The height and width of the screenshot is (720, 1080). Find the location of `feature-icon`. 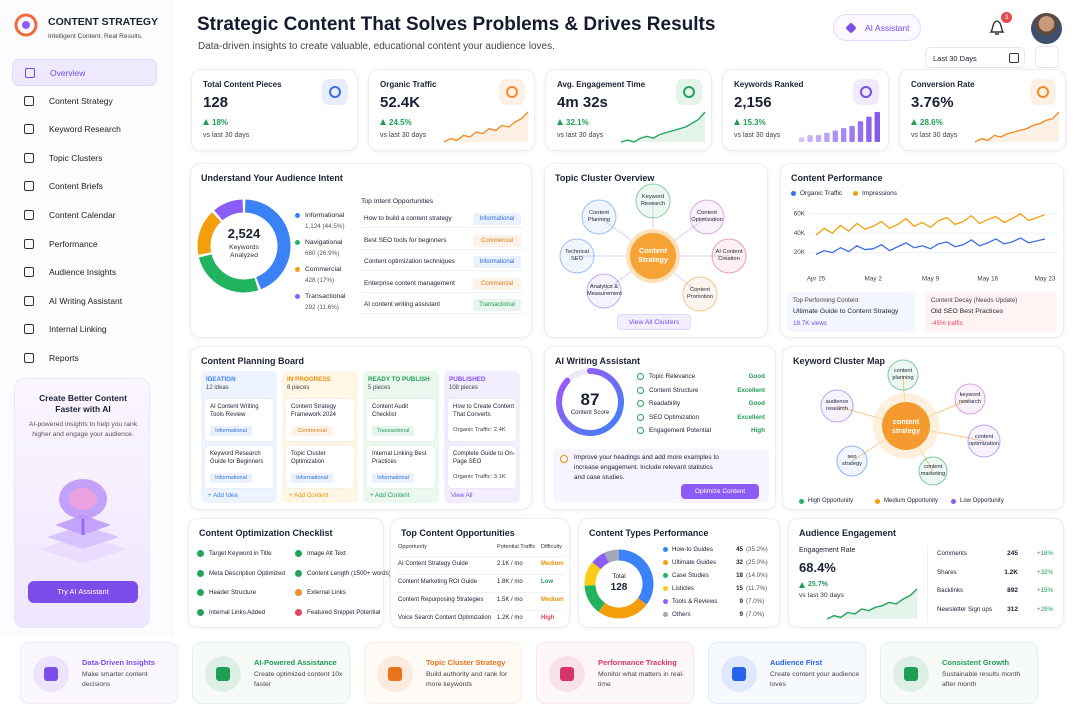

feature-icon is located at coordinates (911, 674).